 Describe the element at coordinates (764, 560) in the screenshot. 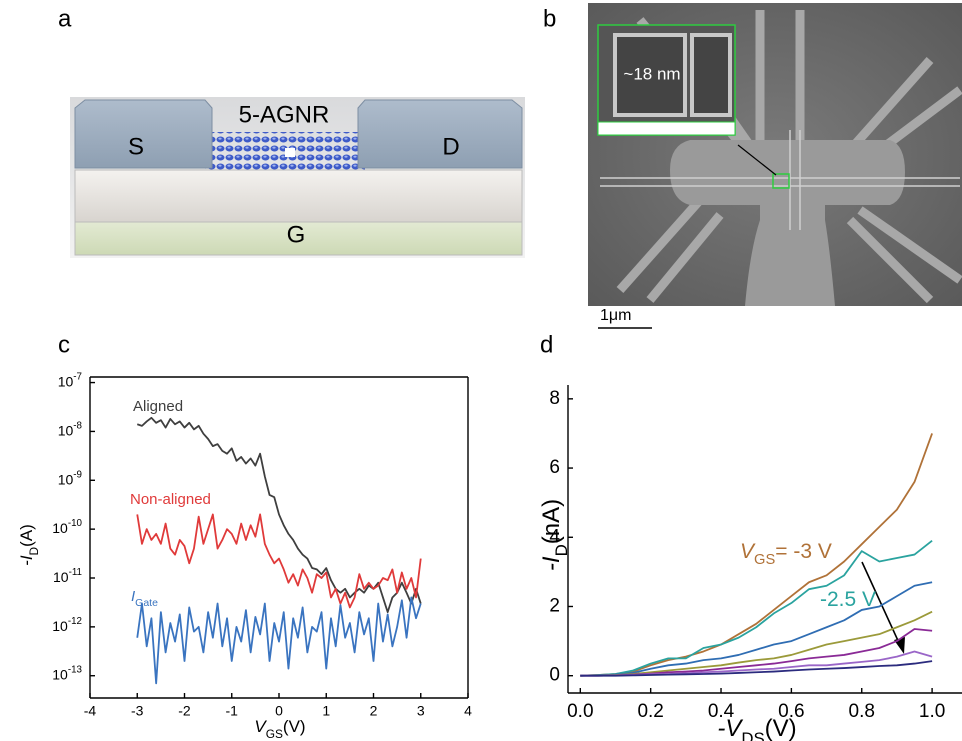

I see `annotation-part: GS` at that location.